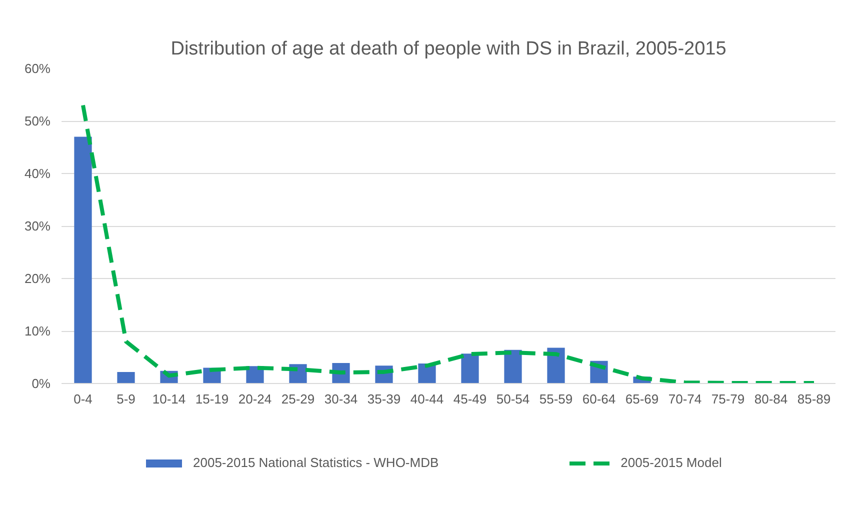 The height and width of the screenshot is (511, 848). Describe the element at coordinates (41, 383) in the screenshot. I see `y-tick-label: 0%` at that location.